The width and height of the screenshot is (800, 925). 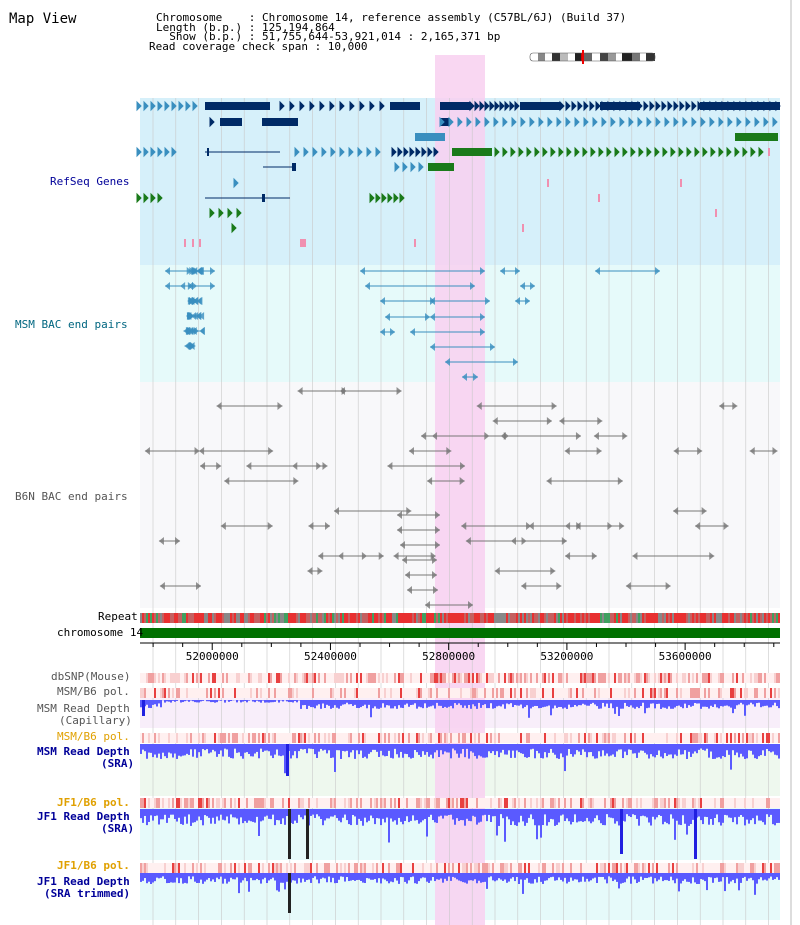 What do you see at coordinates (83, 708) in the screenshot?
I see `track-label-msm-depth-capillary: MSM Read Depth` at bounding box center [83, 708].